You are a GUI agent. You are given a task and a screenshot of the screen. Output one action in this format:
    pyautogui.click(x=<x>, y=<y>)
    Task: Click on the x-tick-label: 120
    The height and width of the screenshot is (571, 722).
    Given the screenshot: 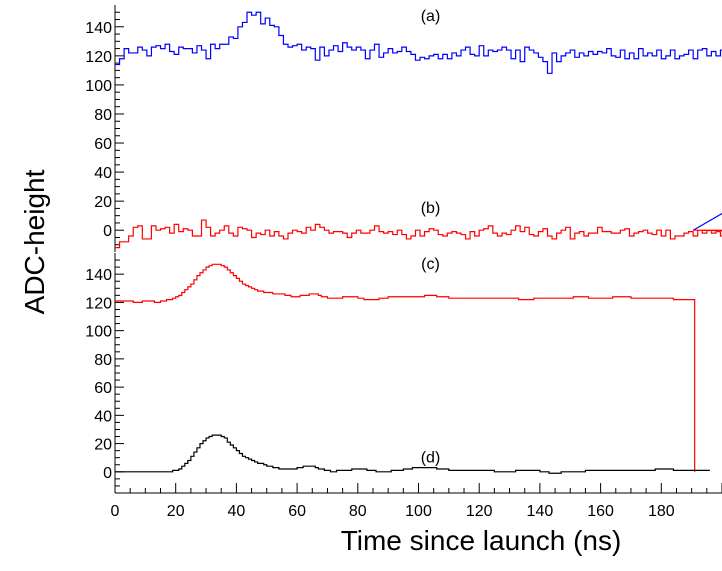 What is the action you would take?
    pyautogui.click(x=479, y=511)
    